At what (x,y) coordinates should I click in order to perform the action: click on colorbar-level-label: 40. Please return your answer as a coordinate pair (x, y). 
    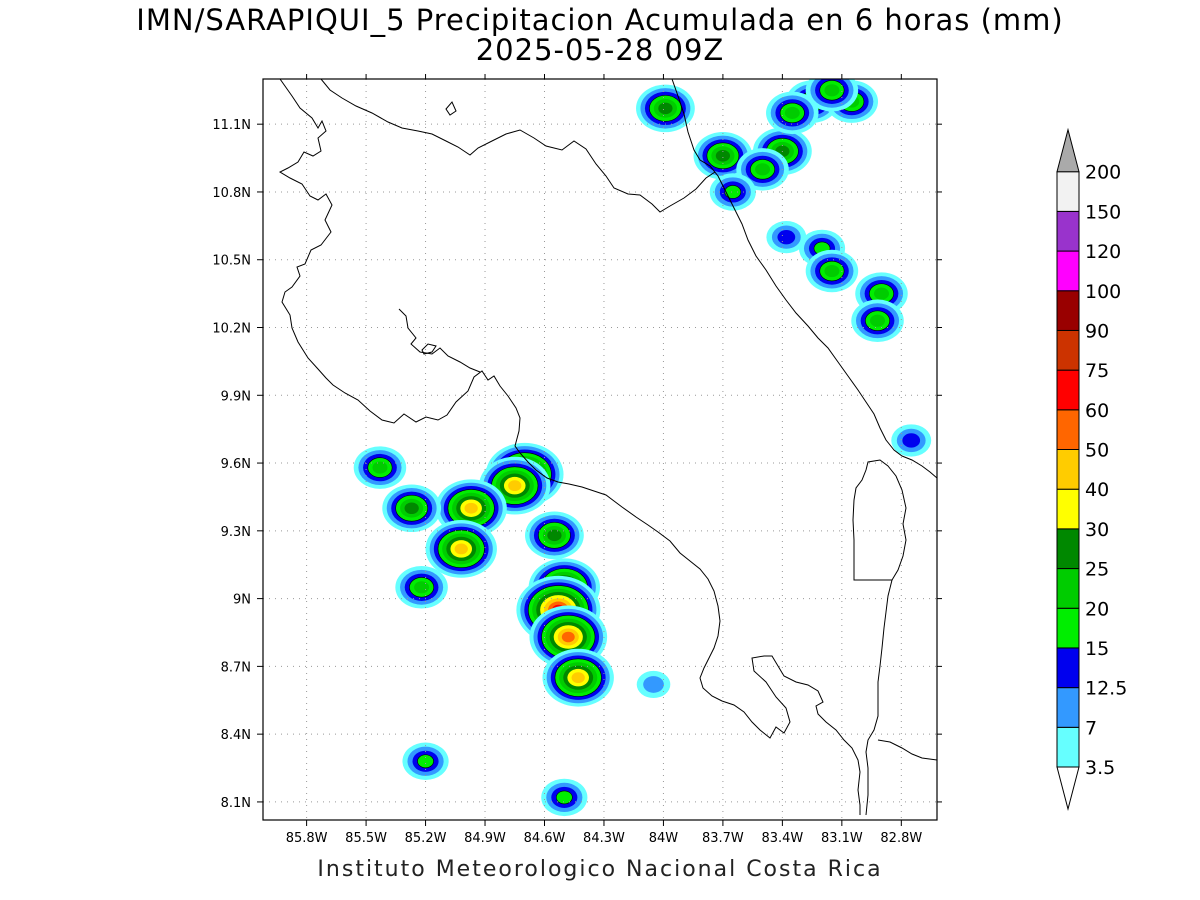
    Looking at the image, I should click on (1097, 490).